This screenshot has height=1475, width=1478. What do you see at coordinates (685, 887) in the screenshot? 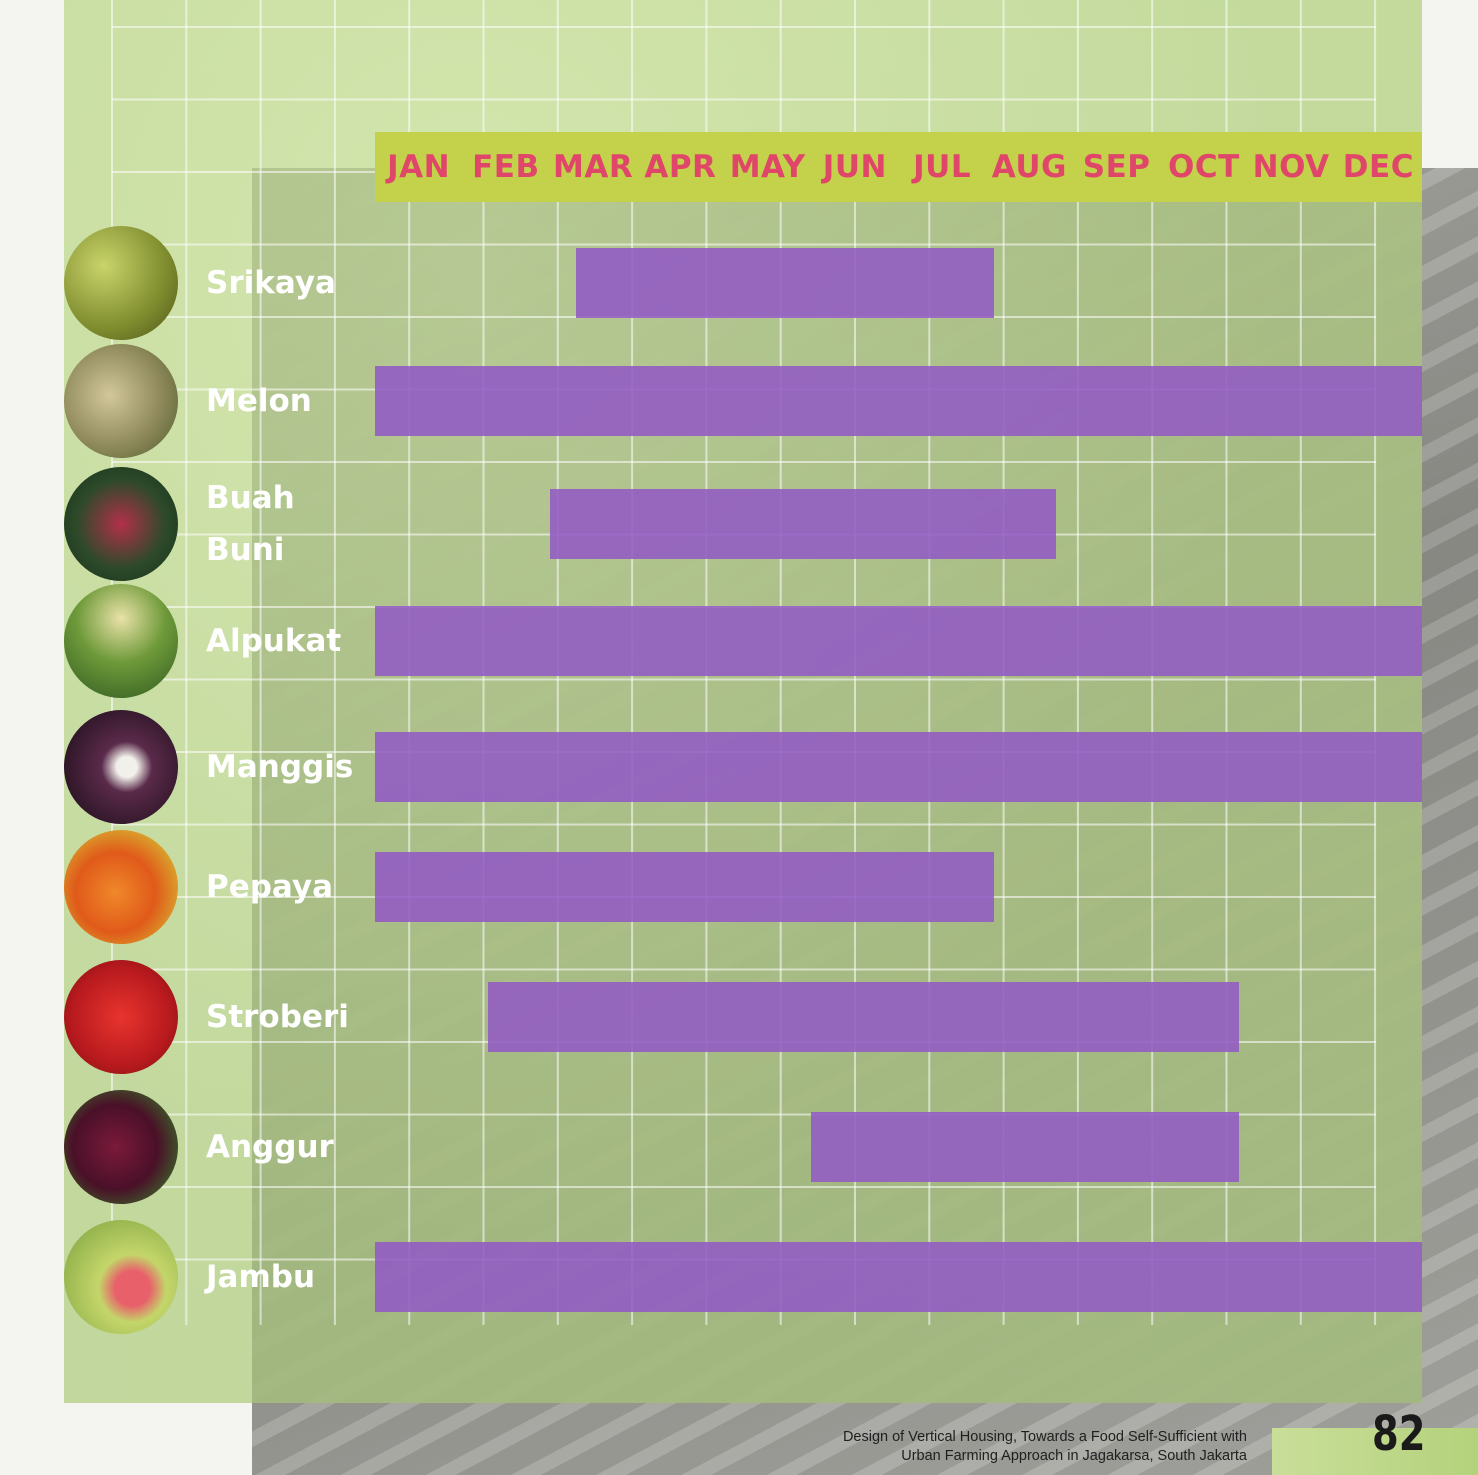
I see `harvest-bar-pepaya` at bounding box center [685, 887].